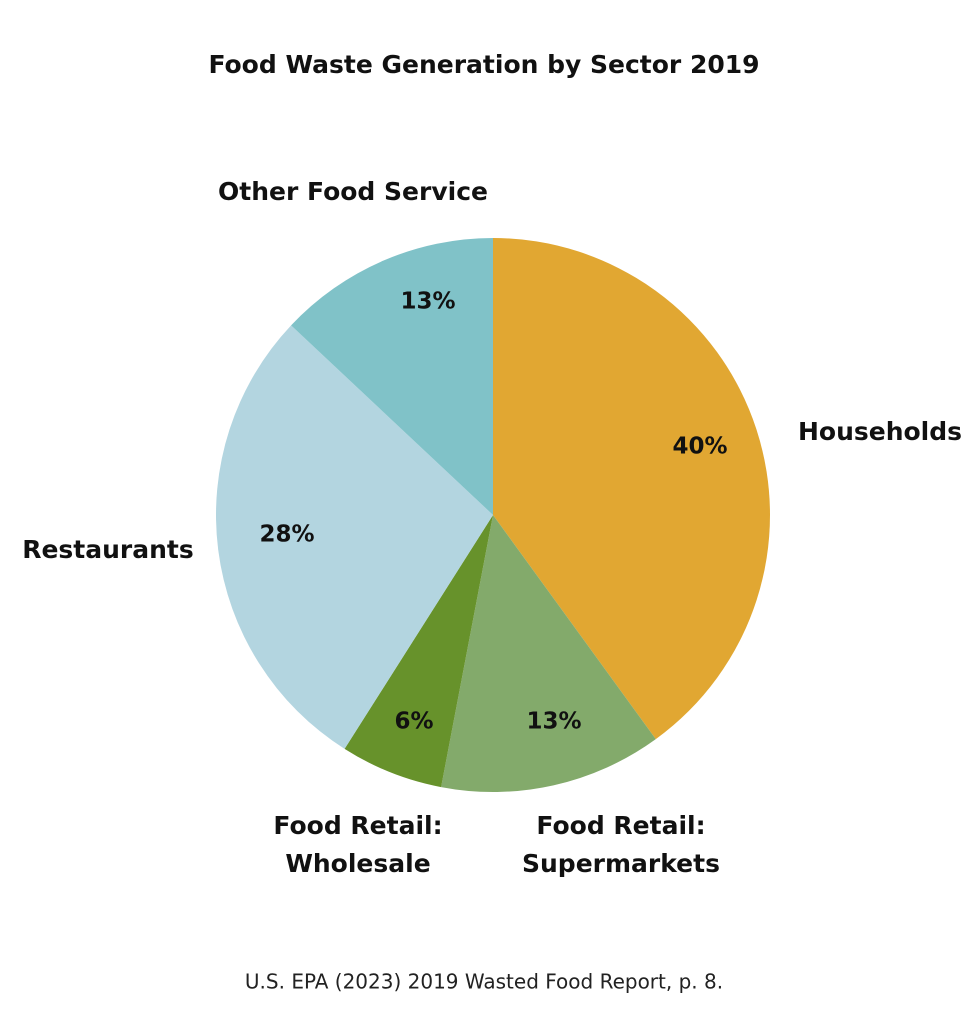 The image size is (968, 1024). I want to click on category-label: Food Retail: Supermarkets, so click(621, 844).